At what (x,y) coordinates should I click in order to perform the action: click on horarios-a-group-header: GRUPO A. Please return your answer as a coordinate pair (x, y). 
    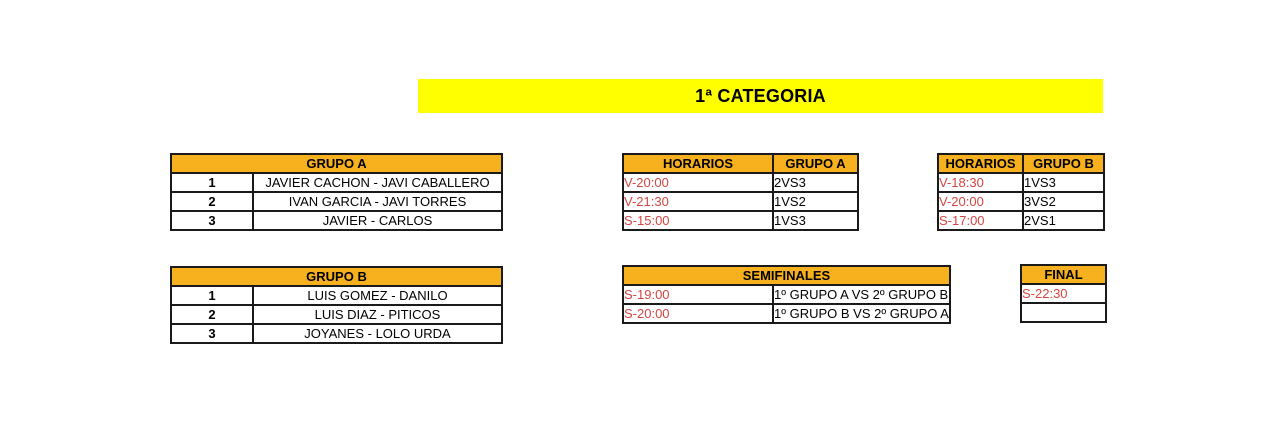
    Looking at the image, I should click on (815, 163).